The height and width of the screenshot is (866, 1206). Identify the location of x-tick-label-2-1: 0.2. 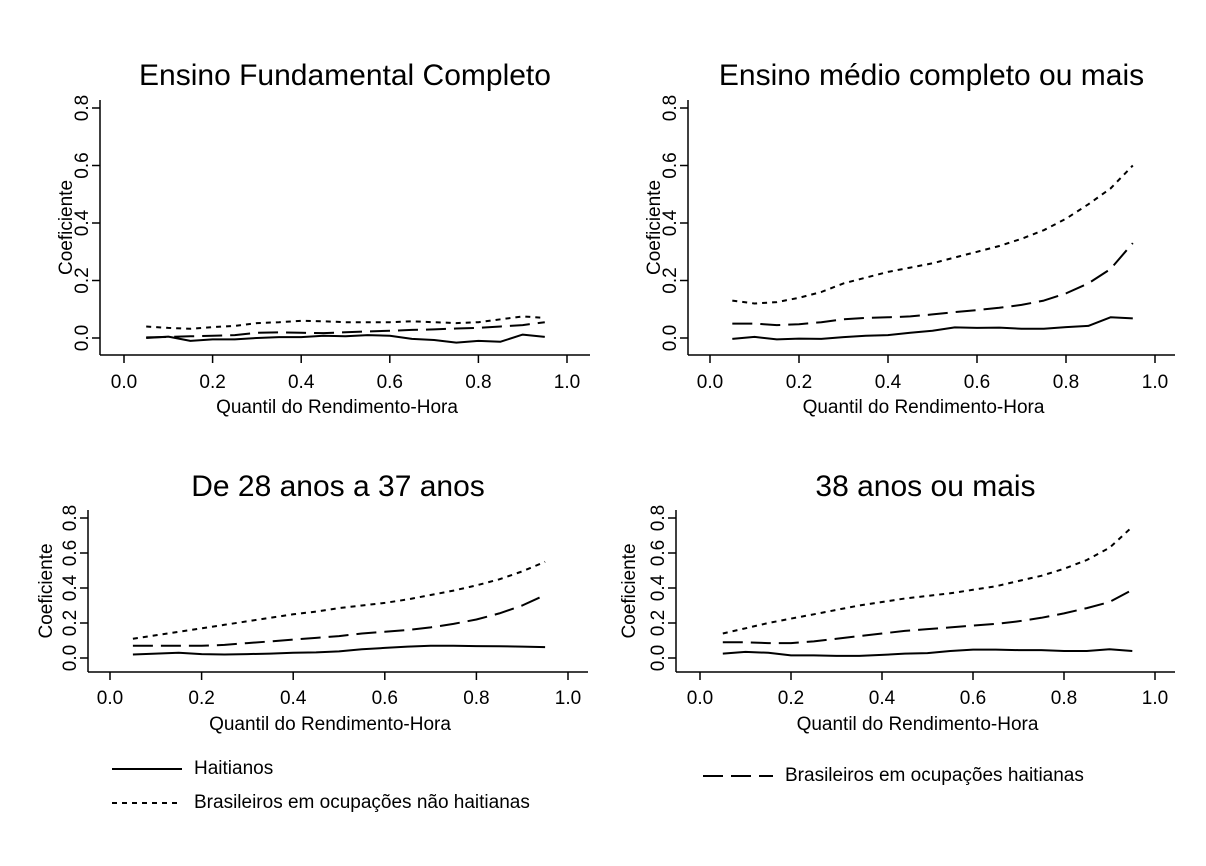
(201, 698).